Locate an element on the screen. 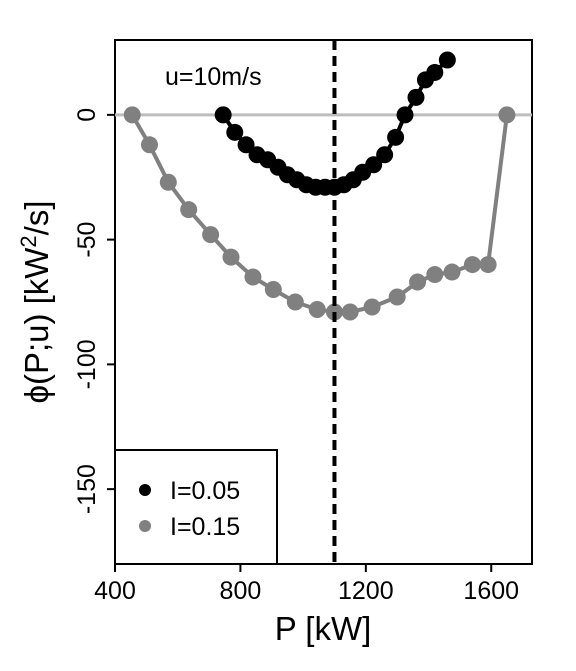 Image resolution: width=576 pixels, height=671 pixels. legend-marker-i005 is located at coordinates (145, 490).